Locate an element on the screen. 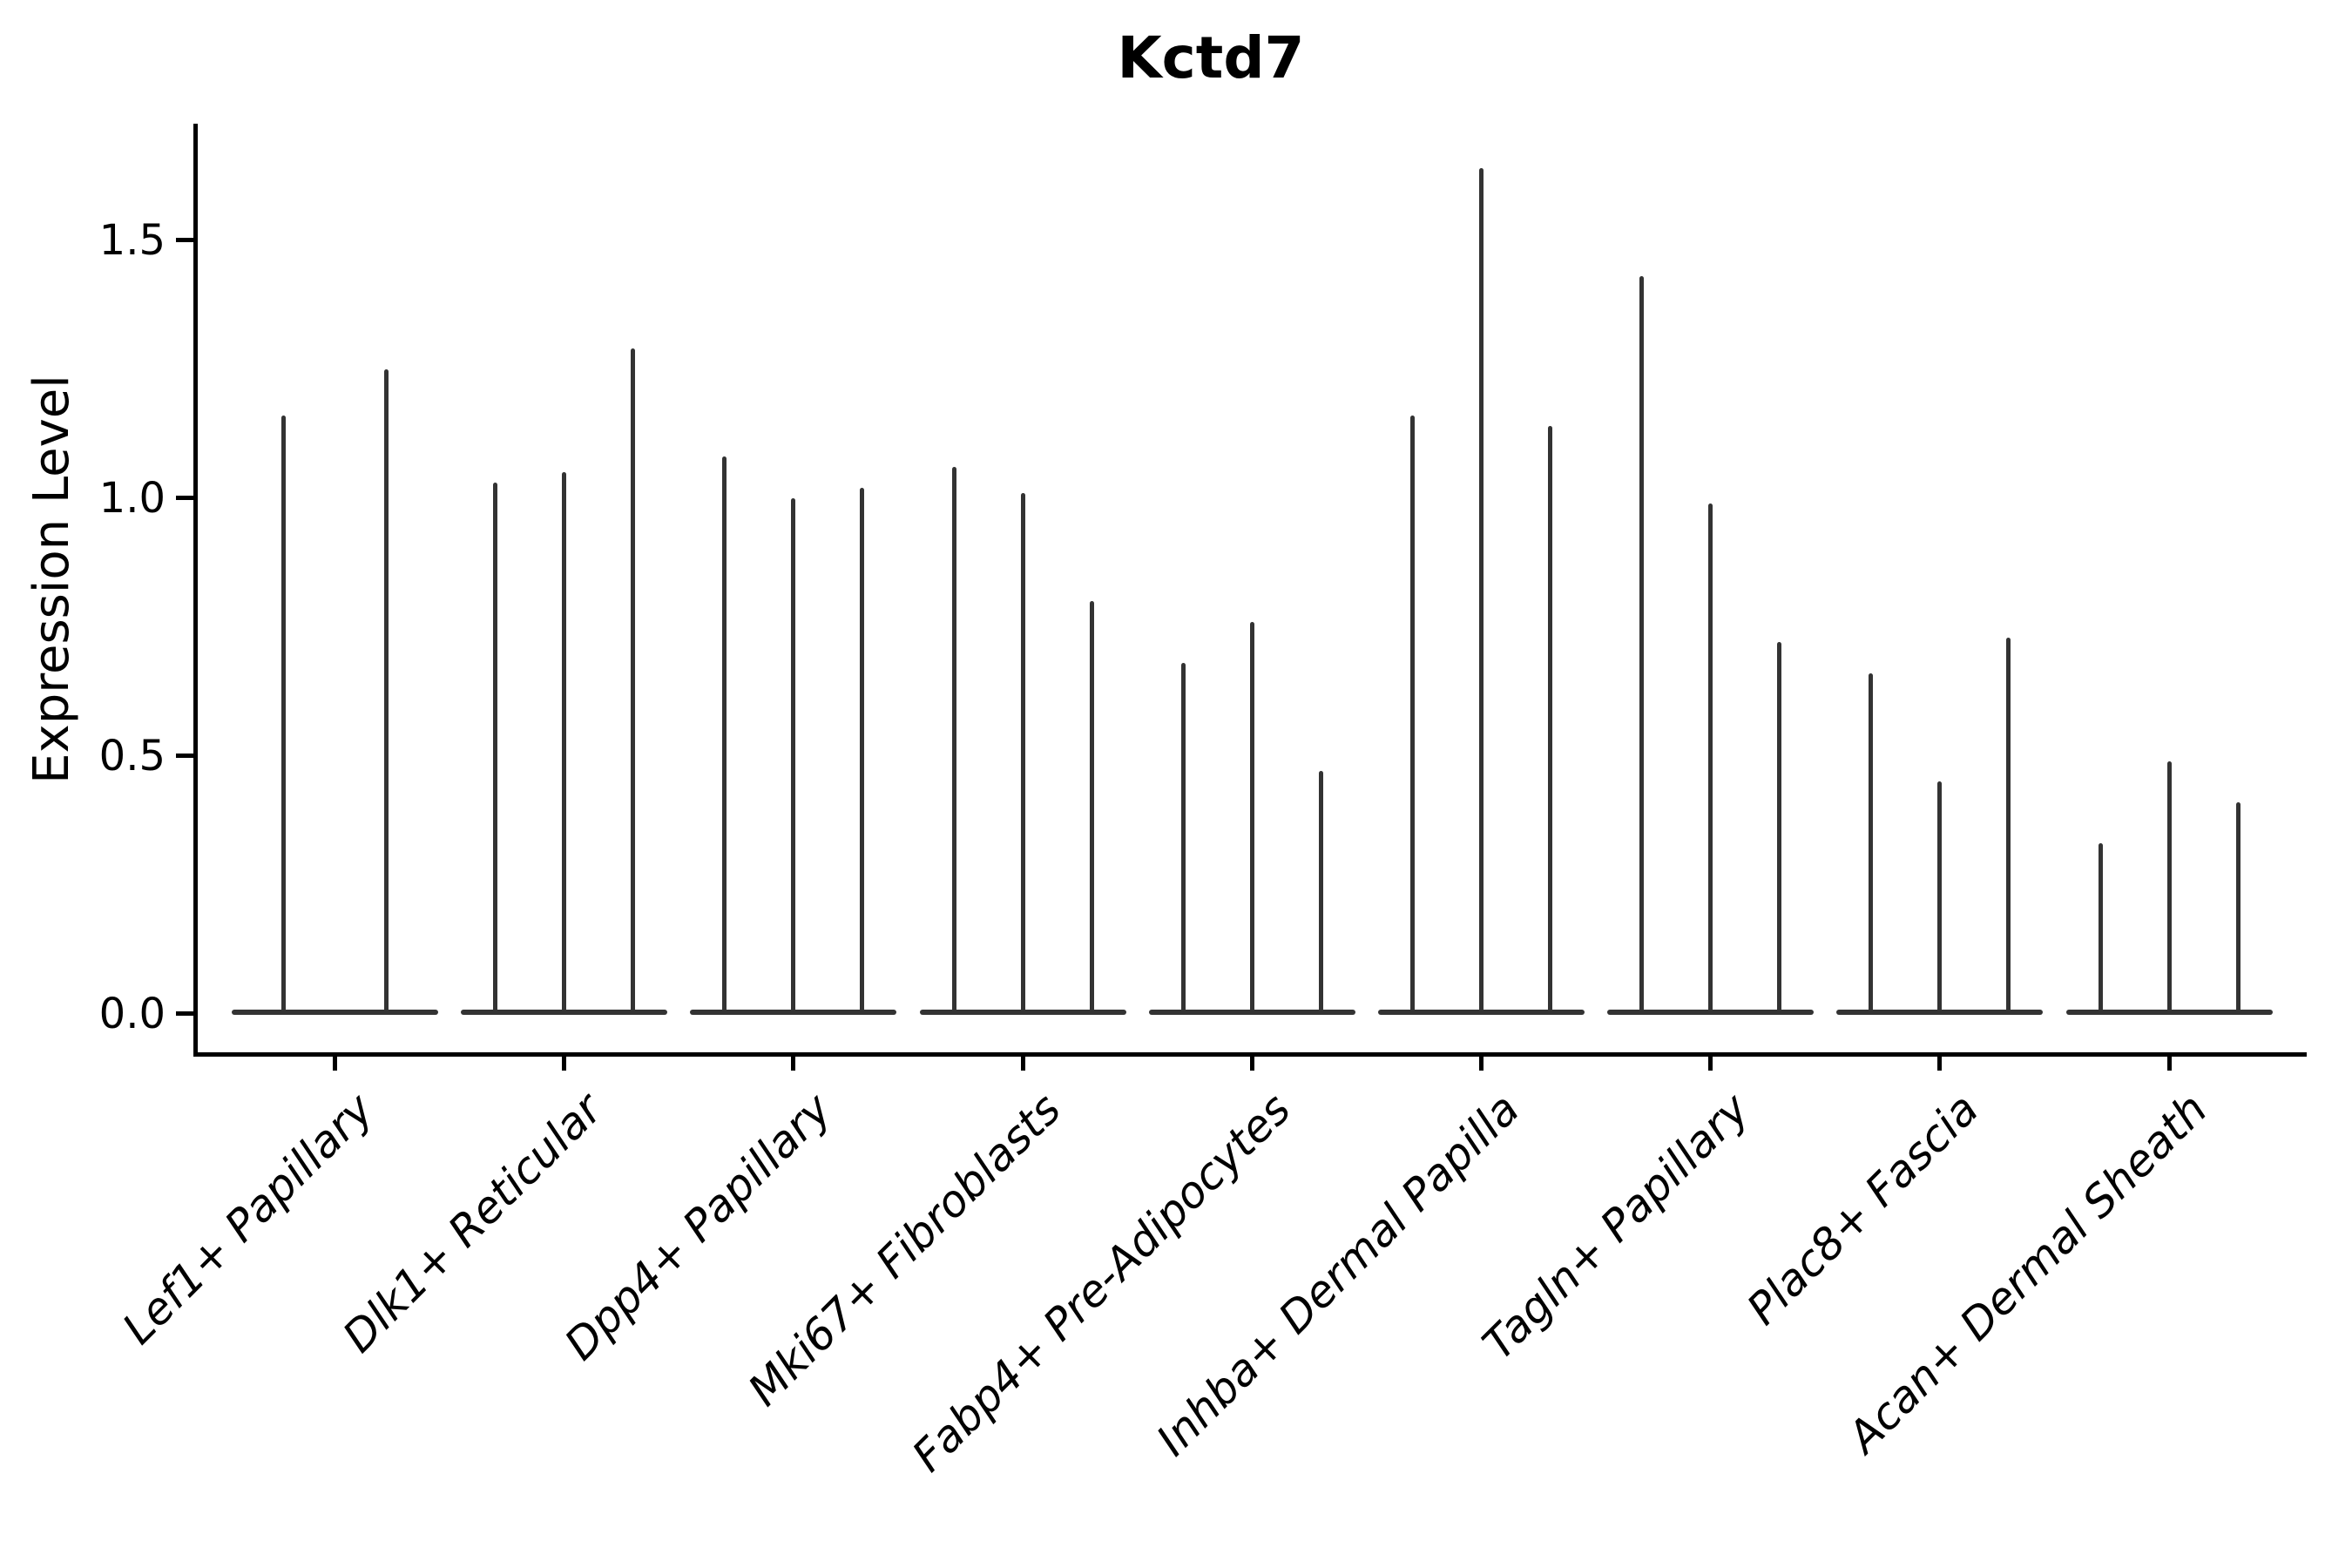 The width and height of the screenshot is (2352, 1568). x-tick-tagln-papillary is located at coordinates (1710, 1064).